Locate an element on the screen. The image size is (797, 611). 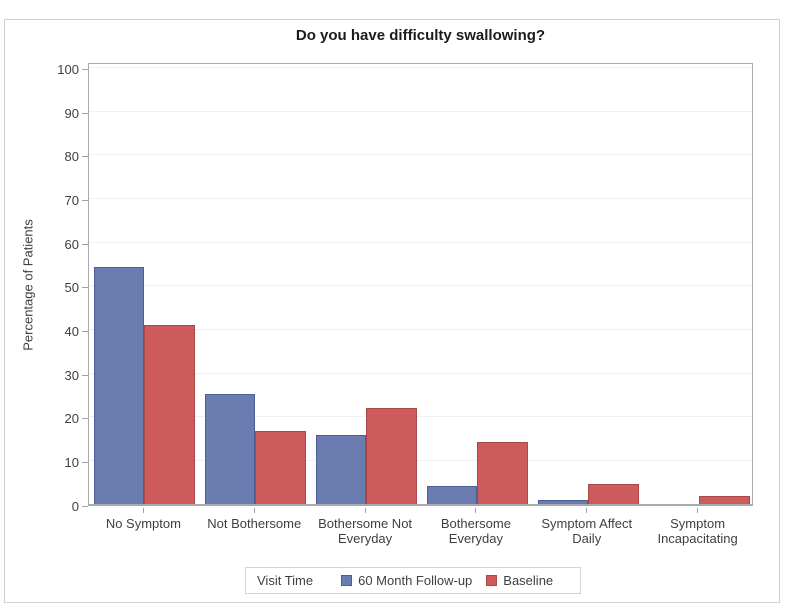
legend-entry-label: 60 Month Follow-up is located at coordinates (415, 580).